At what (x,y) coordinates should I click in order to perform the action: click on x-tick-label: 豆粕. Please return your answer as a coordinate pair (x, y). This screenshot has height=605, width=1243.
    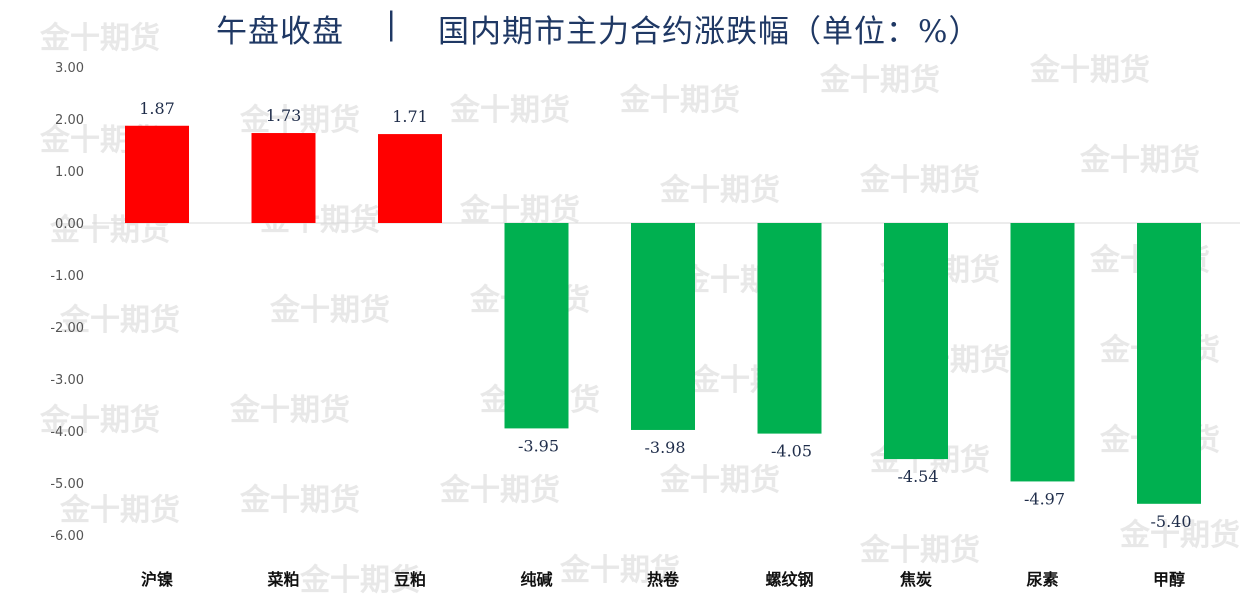
    Looking at the image, I should click on (410, 579).